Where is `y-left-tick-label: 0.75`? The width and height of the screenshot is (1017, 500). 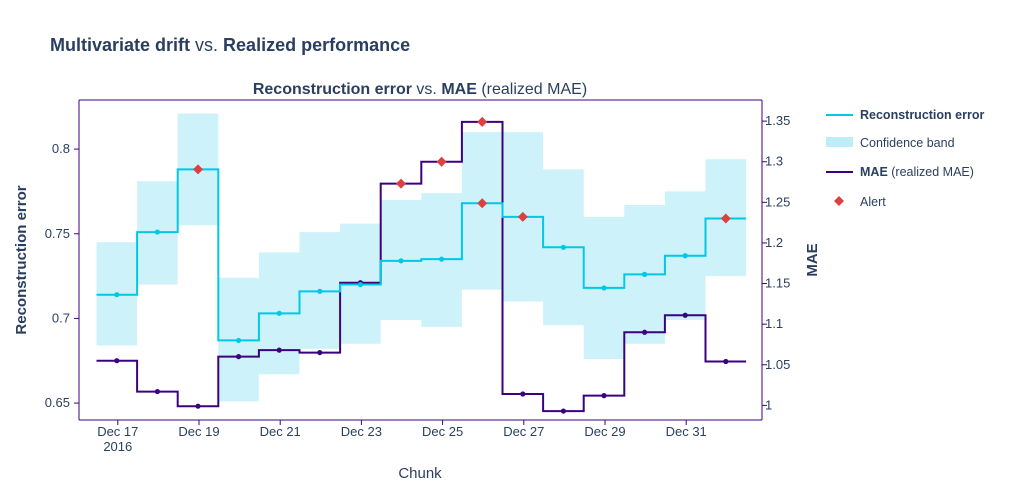
y-left-tick-label: 0.75 is located at coordinates (57, 233).